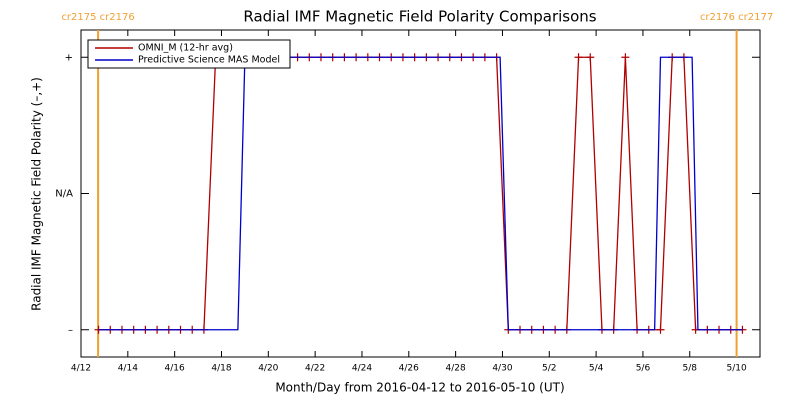 The image size is (800, 400). I want to click on y-axis-label: Radial IMF Magnetic Field Polarity (–,+), so click(37, 194).